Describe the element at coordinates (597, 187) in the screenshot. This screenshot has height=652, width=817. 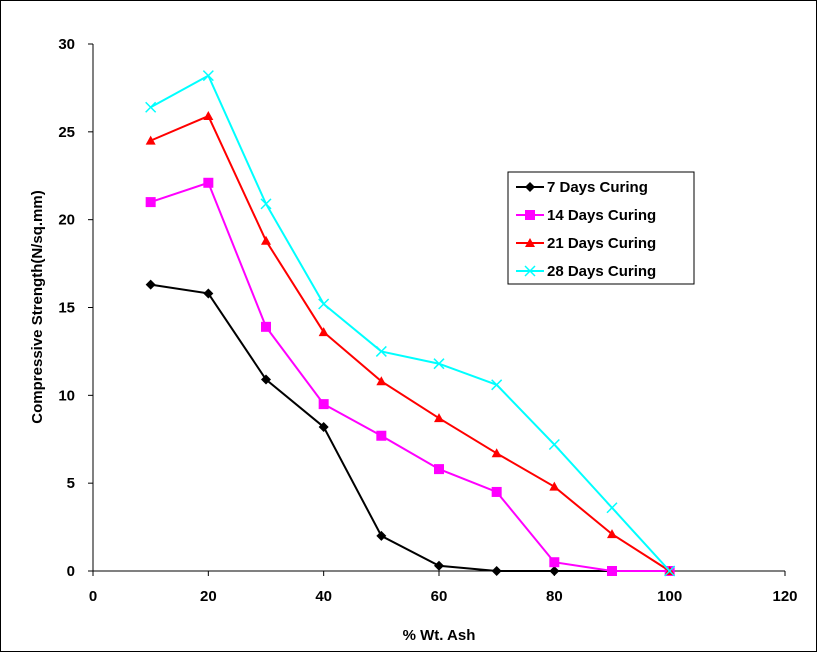
I see `legend-label: 7 Days Curing` at that location.